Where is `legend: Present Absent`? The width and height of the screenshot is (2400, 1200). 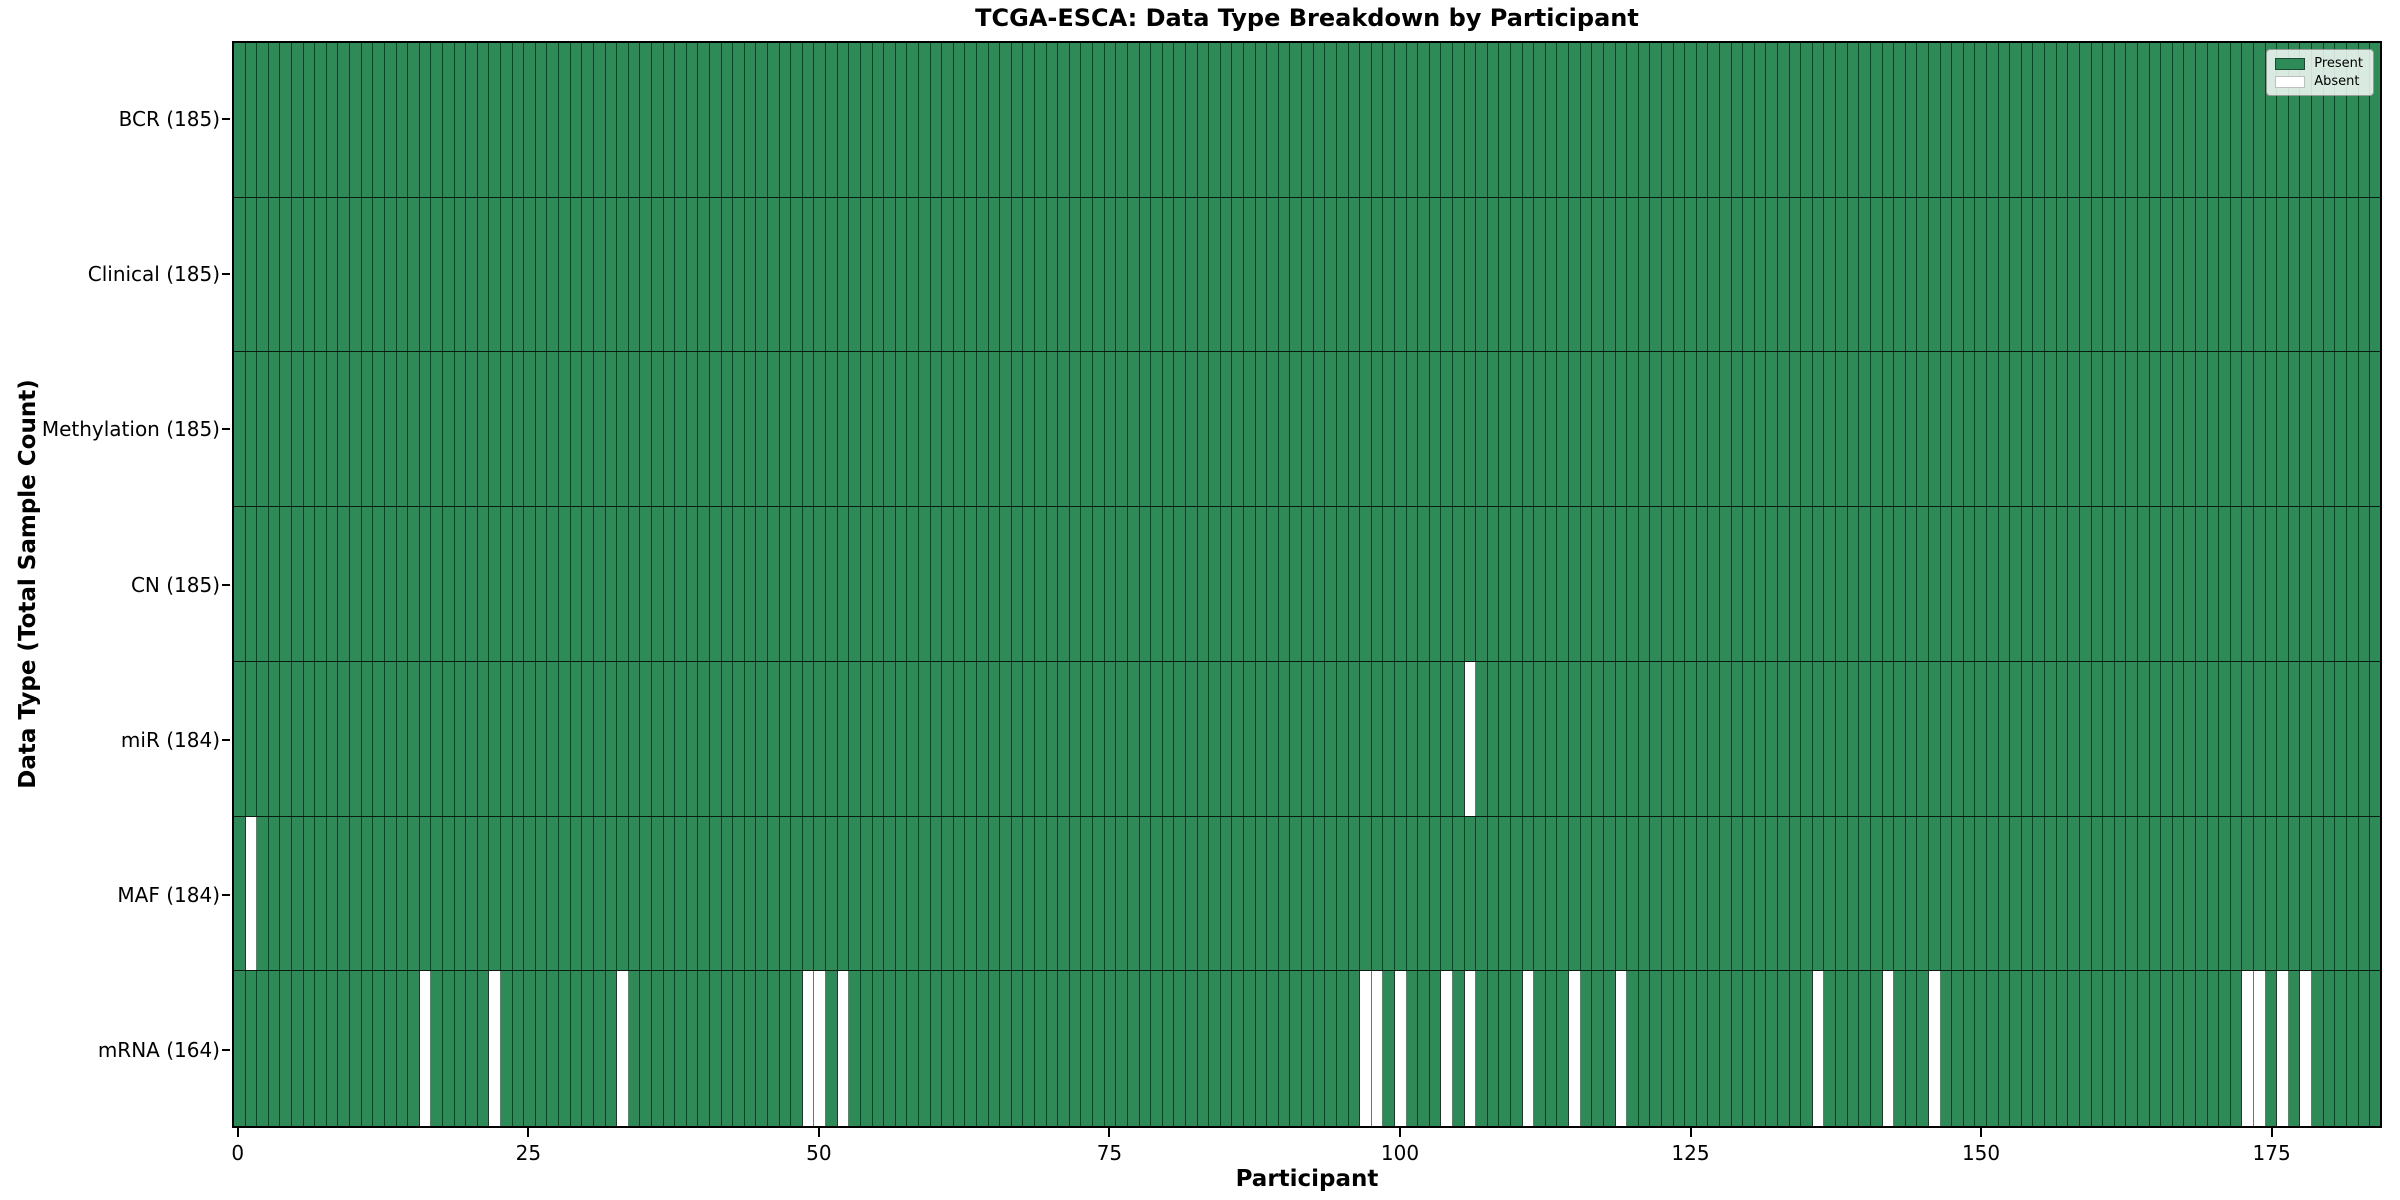 legend: Present Absent is located at coordinates (2320, 72).